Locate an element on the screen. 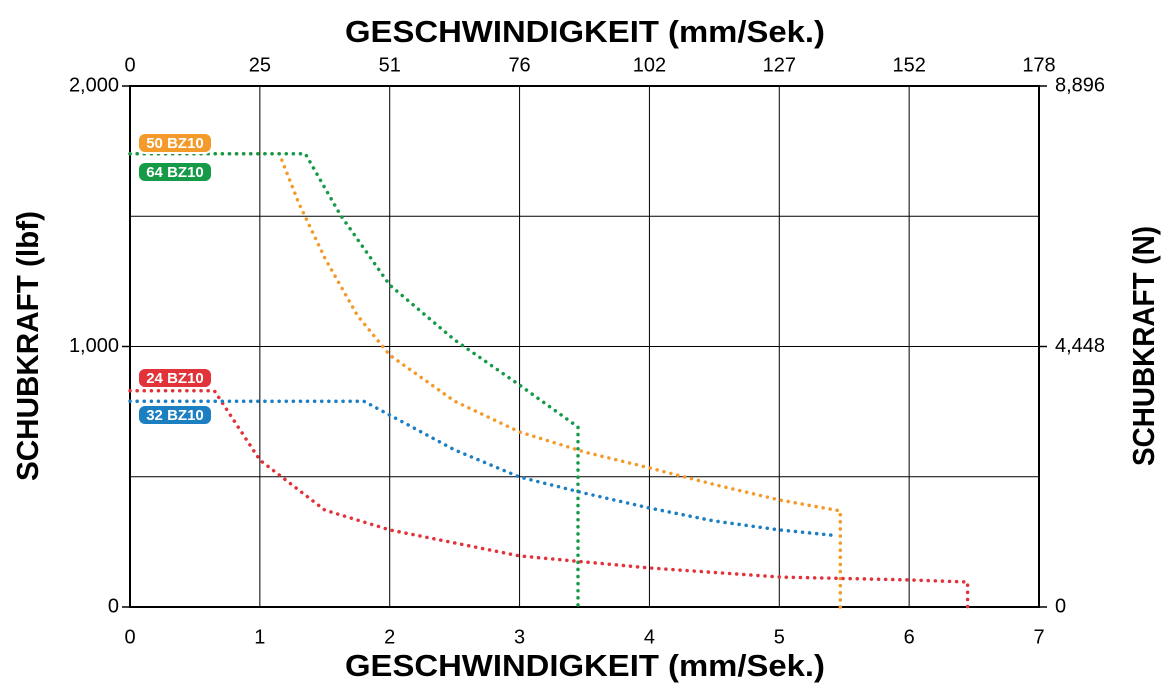  legend-label: 64 BZ10 is located at coordinates (175, 172).